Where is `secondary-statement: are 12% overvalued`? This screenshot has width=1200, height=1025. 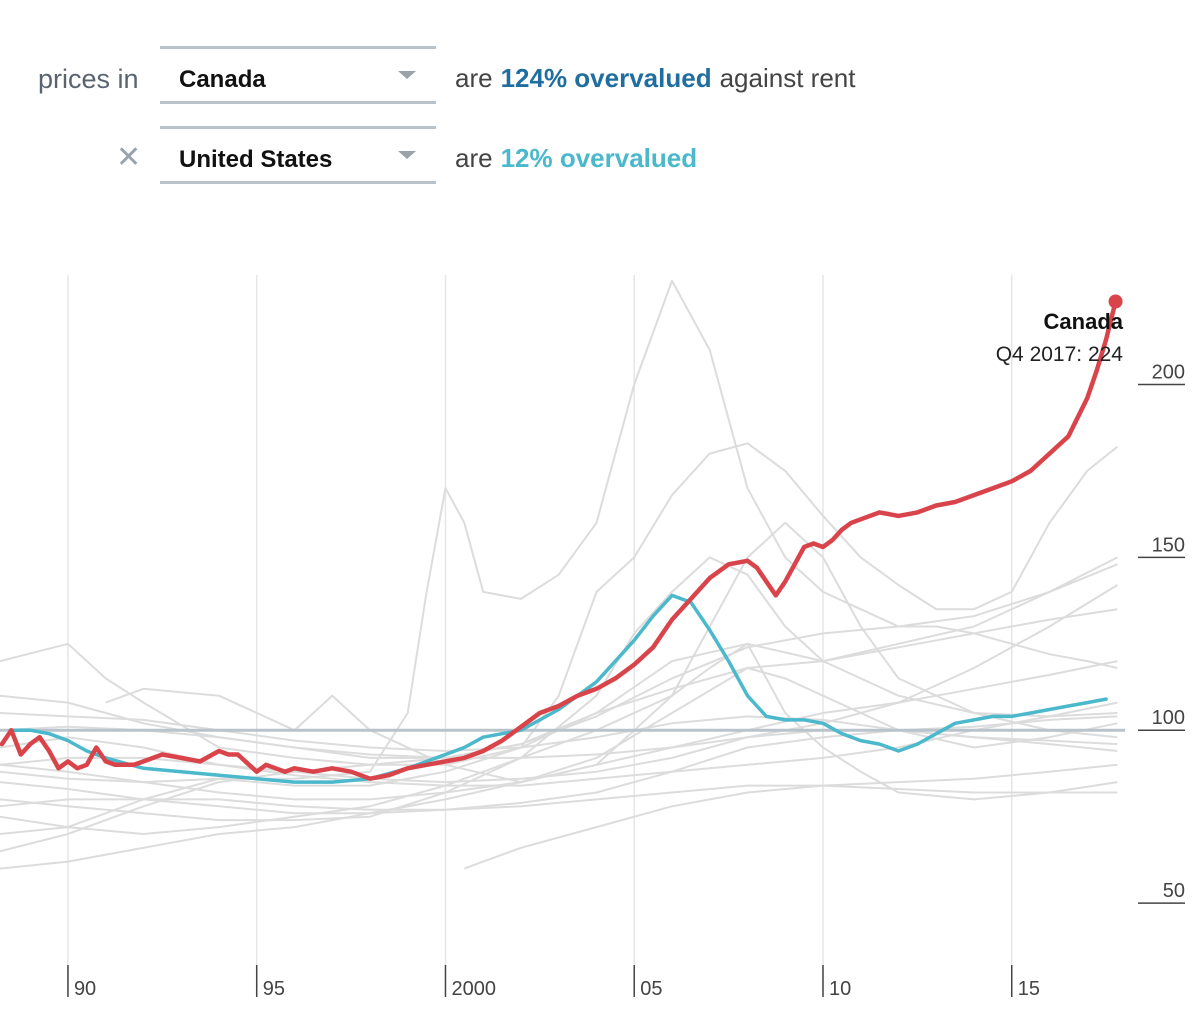
secondary-statement: are 12% overvalued is located at coordinates (576, 158).